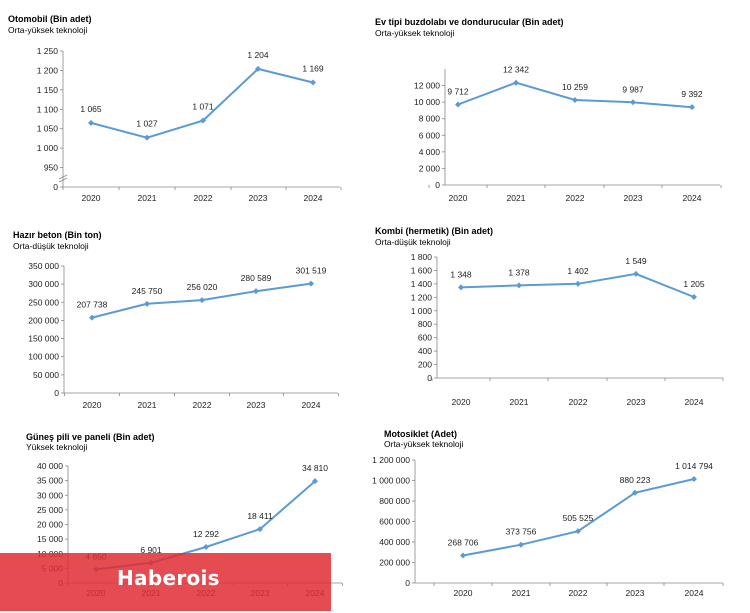 Image resolution: width=750 pixels, height=613 pixels. What do you see at coordinates (422, 284) in the screenshot?
I see `y-tick-label: 1 400` at bounding box center [422, 284].